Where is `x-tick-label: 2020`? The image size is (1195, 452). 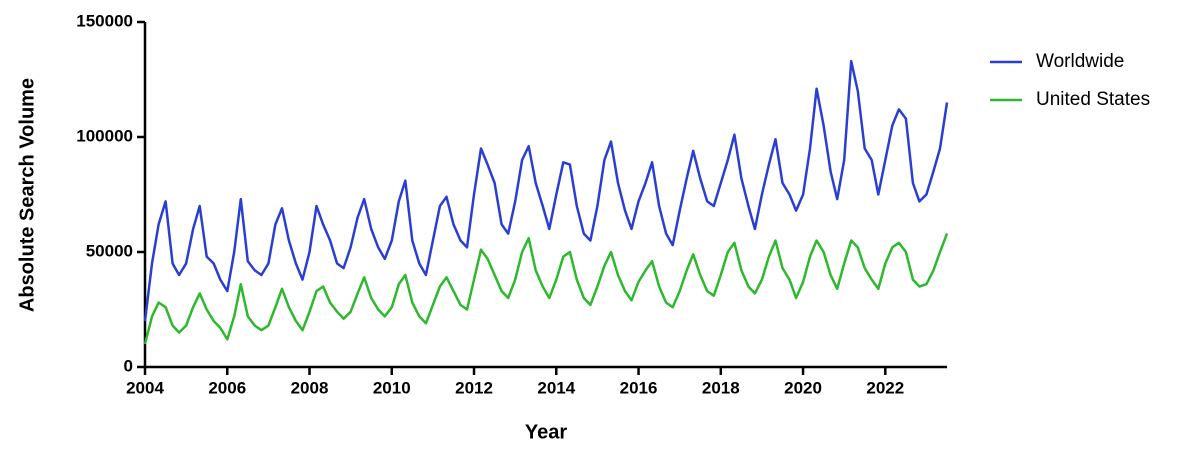
x-tick-label: 2020 is located at coordinates (803, 387).